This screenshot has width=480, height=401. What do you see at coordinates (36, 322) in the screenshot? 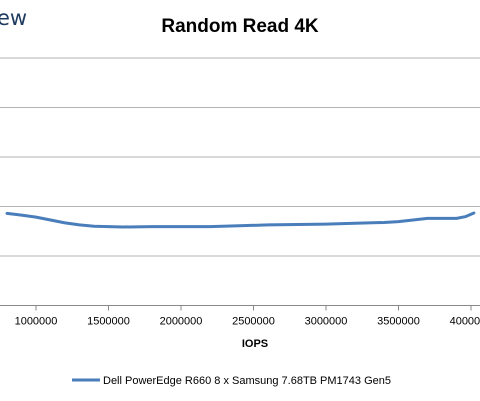
I see `x-tick-label: 1000000` at bounding box center [36, 322].